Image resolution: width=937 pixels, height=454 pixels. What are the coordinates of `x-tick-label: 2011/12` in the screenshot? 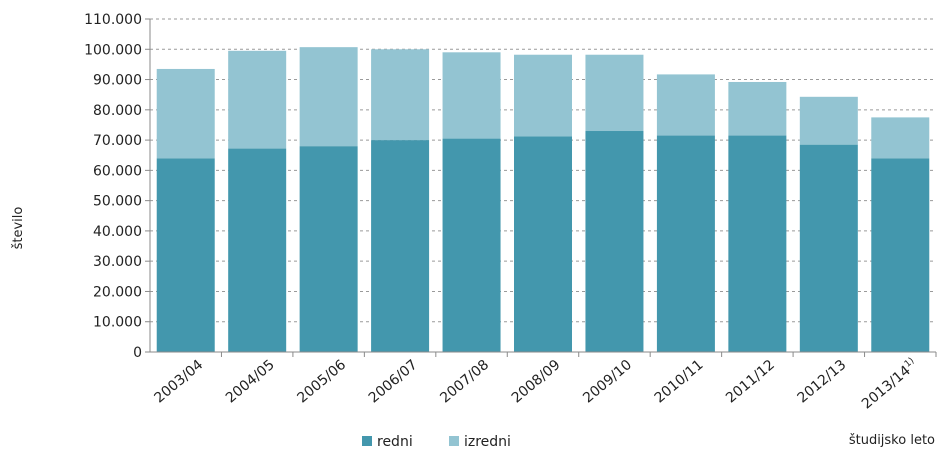 It's located at (750, 382).